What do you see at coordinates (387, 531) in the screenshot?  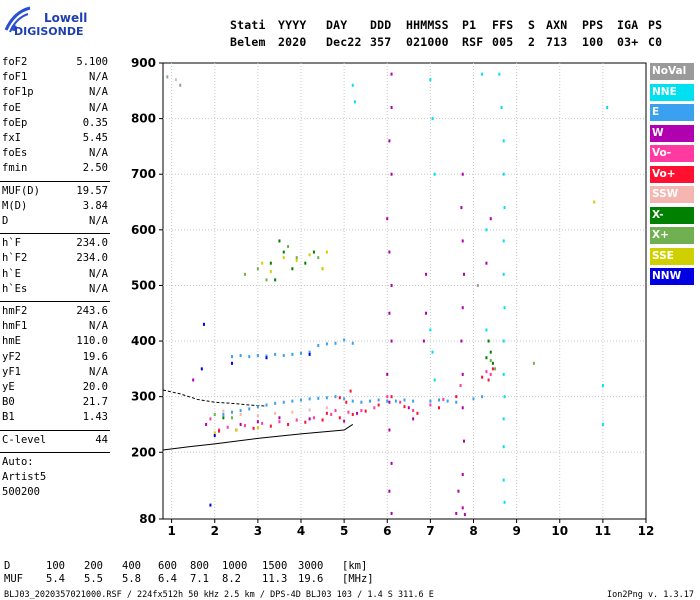 I see `x-tick-label: 6` at bounding box center [387, 531].